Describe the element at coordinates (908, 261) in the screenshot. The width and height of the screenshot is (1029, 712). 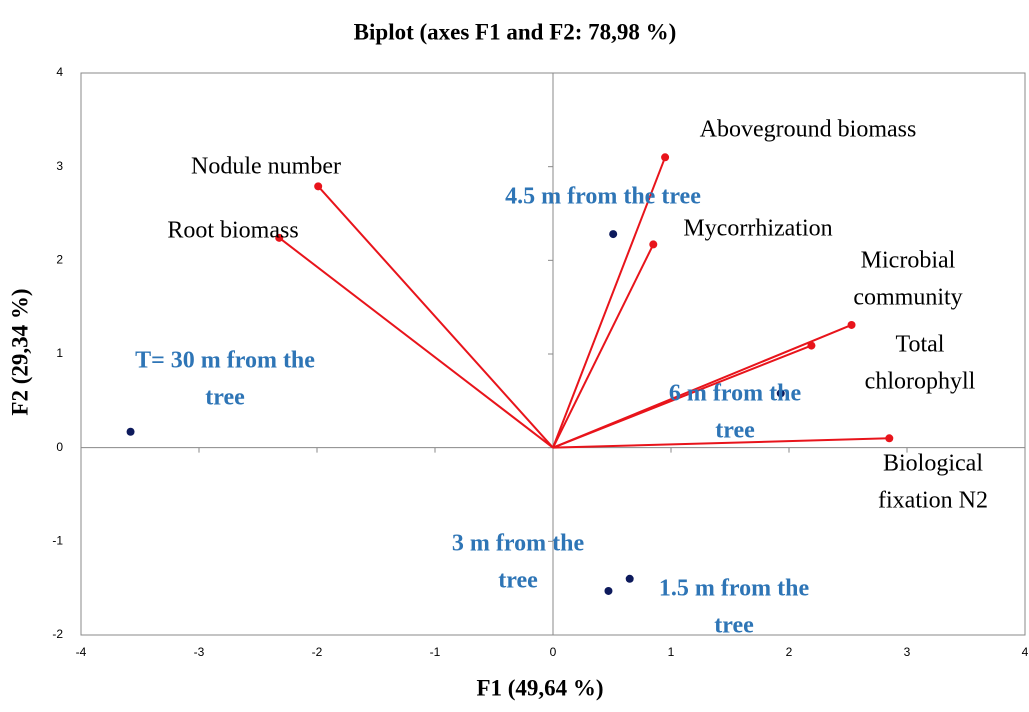
I see `vector-label: Microbial` at that location.